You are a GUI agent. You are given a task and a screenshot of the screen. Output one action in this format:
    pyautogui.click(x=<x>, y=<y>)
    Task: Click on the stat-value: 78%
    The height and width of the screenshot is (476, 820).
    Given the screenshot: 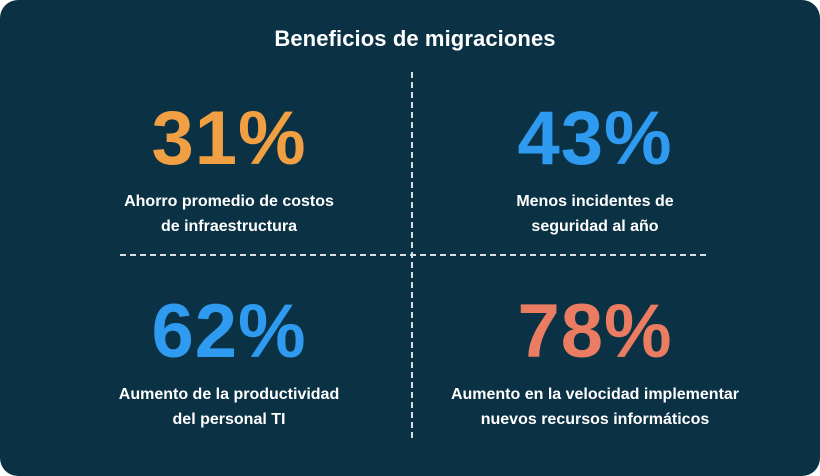 What is the action you would take?
    pyautogui.click(x=595, y=331)
    